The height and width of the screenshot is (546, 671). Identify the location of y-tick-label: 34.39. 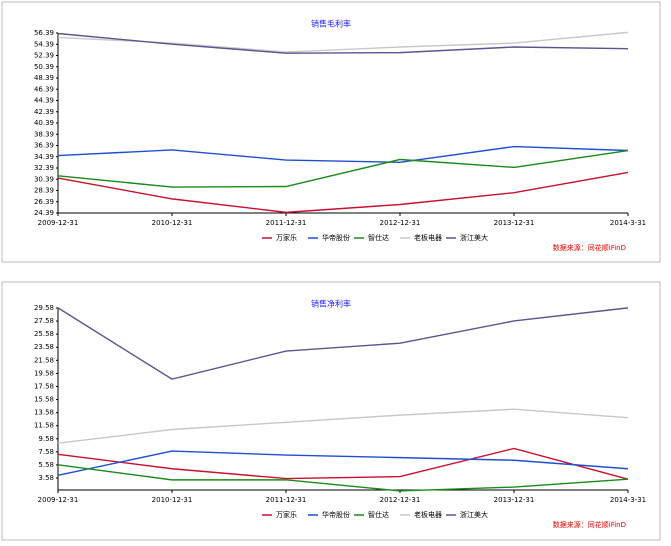
(44, 157).